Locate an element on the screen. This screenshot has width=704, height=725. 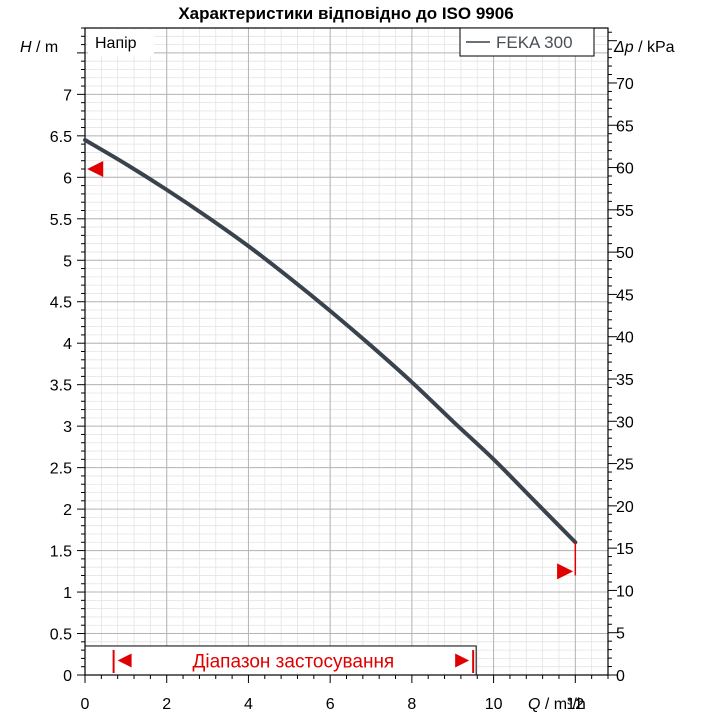
chart-title: Характеристики відповідно до ISO 9906 is located at coordinates (345, 13).